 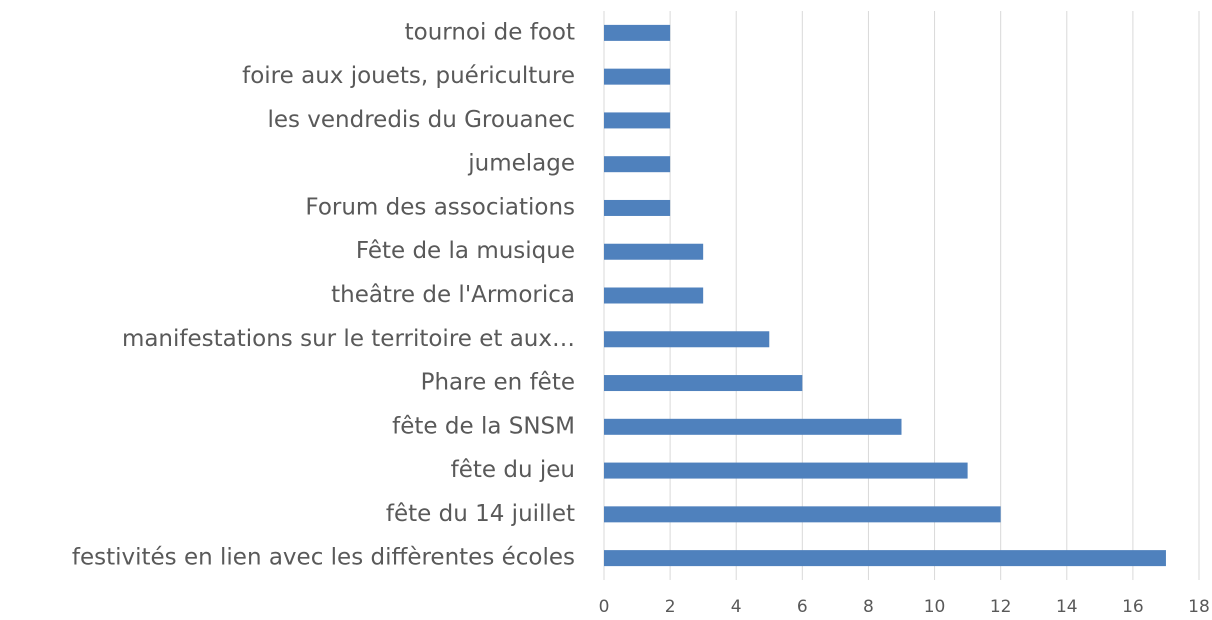 What do you see at coordinates (498, 383) in the screenshot?
I see `y-tick-label: Phare en fête` at bounding box center [498, 383].